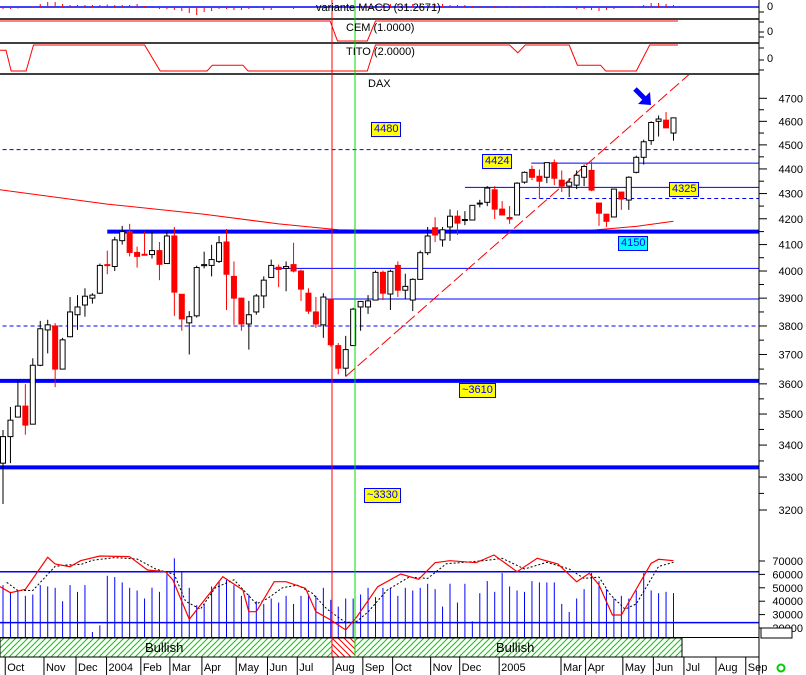 This screenshot has width=806, height=675. I want to click on oscillator-tick-label: 30000, so click(787, 616).